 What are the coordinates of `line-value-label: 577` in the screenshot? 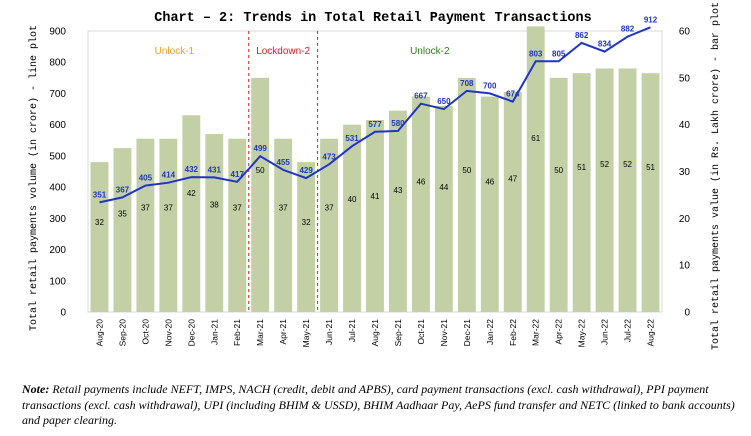 It's located at (375, 124).